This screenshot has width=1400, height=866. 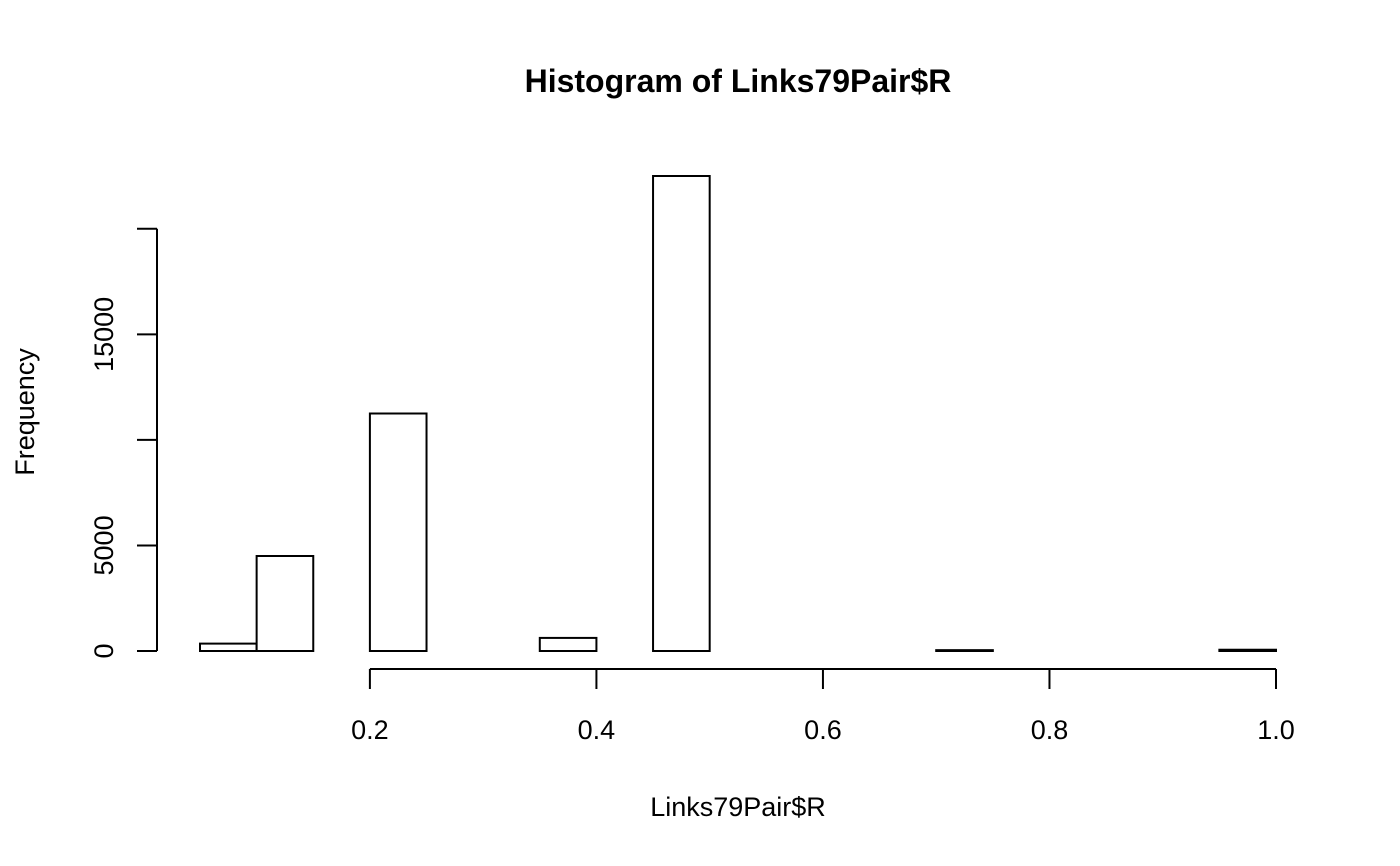 I want to click on y-axis-label: Frequency, so click(x=25, y=412).